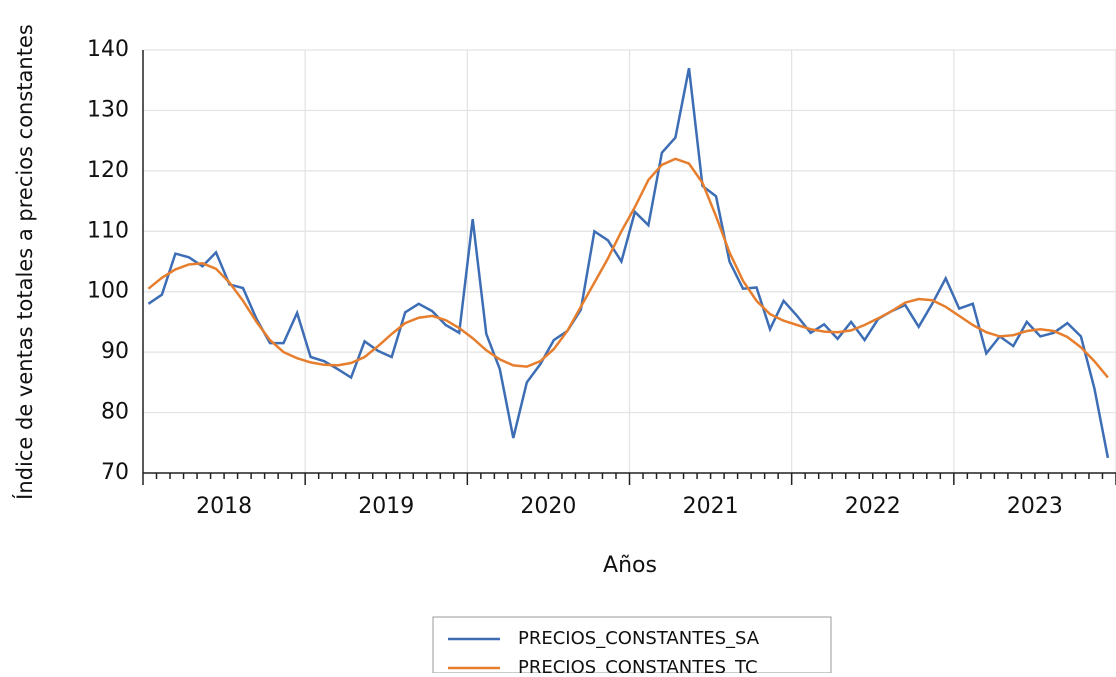  What do you see at coordinates (639, 638) in the screenshot?
I see `legend-label: PRECIOS_CONSTANTES_SA` at bounding box center [639, 638].